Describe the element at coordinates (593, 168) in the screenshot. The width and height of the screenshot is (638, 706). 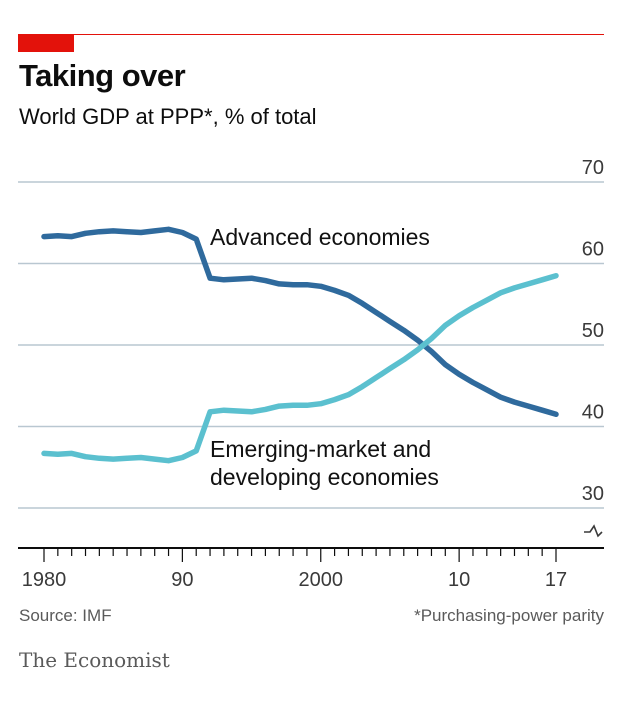
I see `y-tick-label-70: 70` at that location.